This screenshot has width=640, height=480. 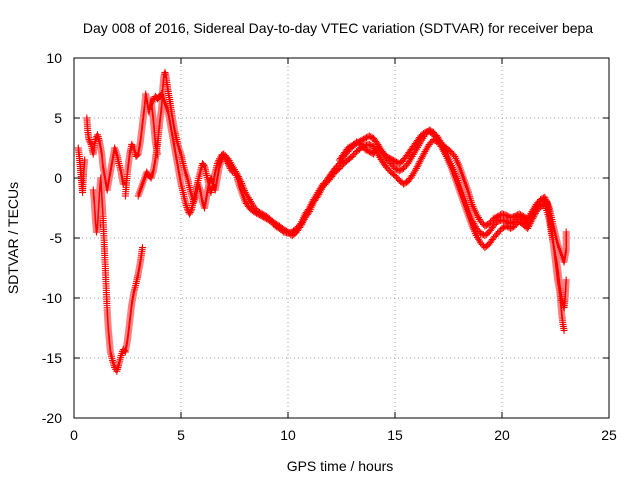 I want to click on y-tick-label: -15, so click(x=52, y=358).